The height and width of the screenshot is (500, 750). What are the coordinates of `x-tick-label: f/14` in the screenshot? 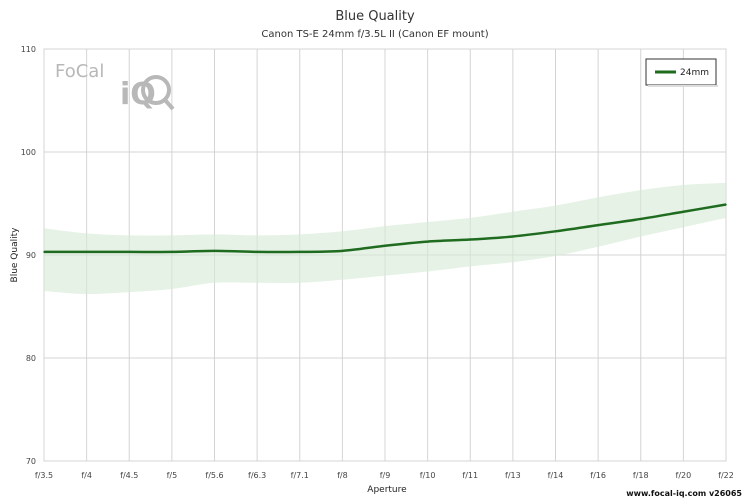 It's located at (556, 475).